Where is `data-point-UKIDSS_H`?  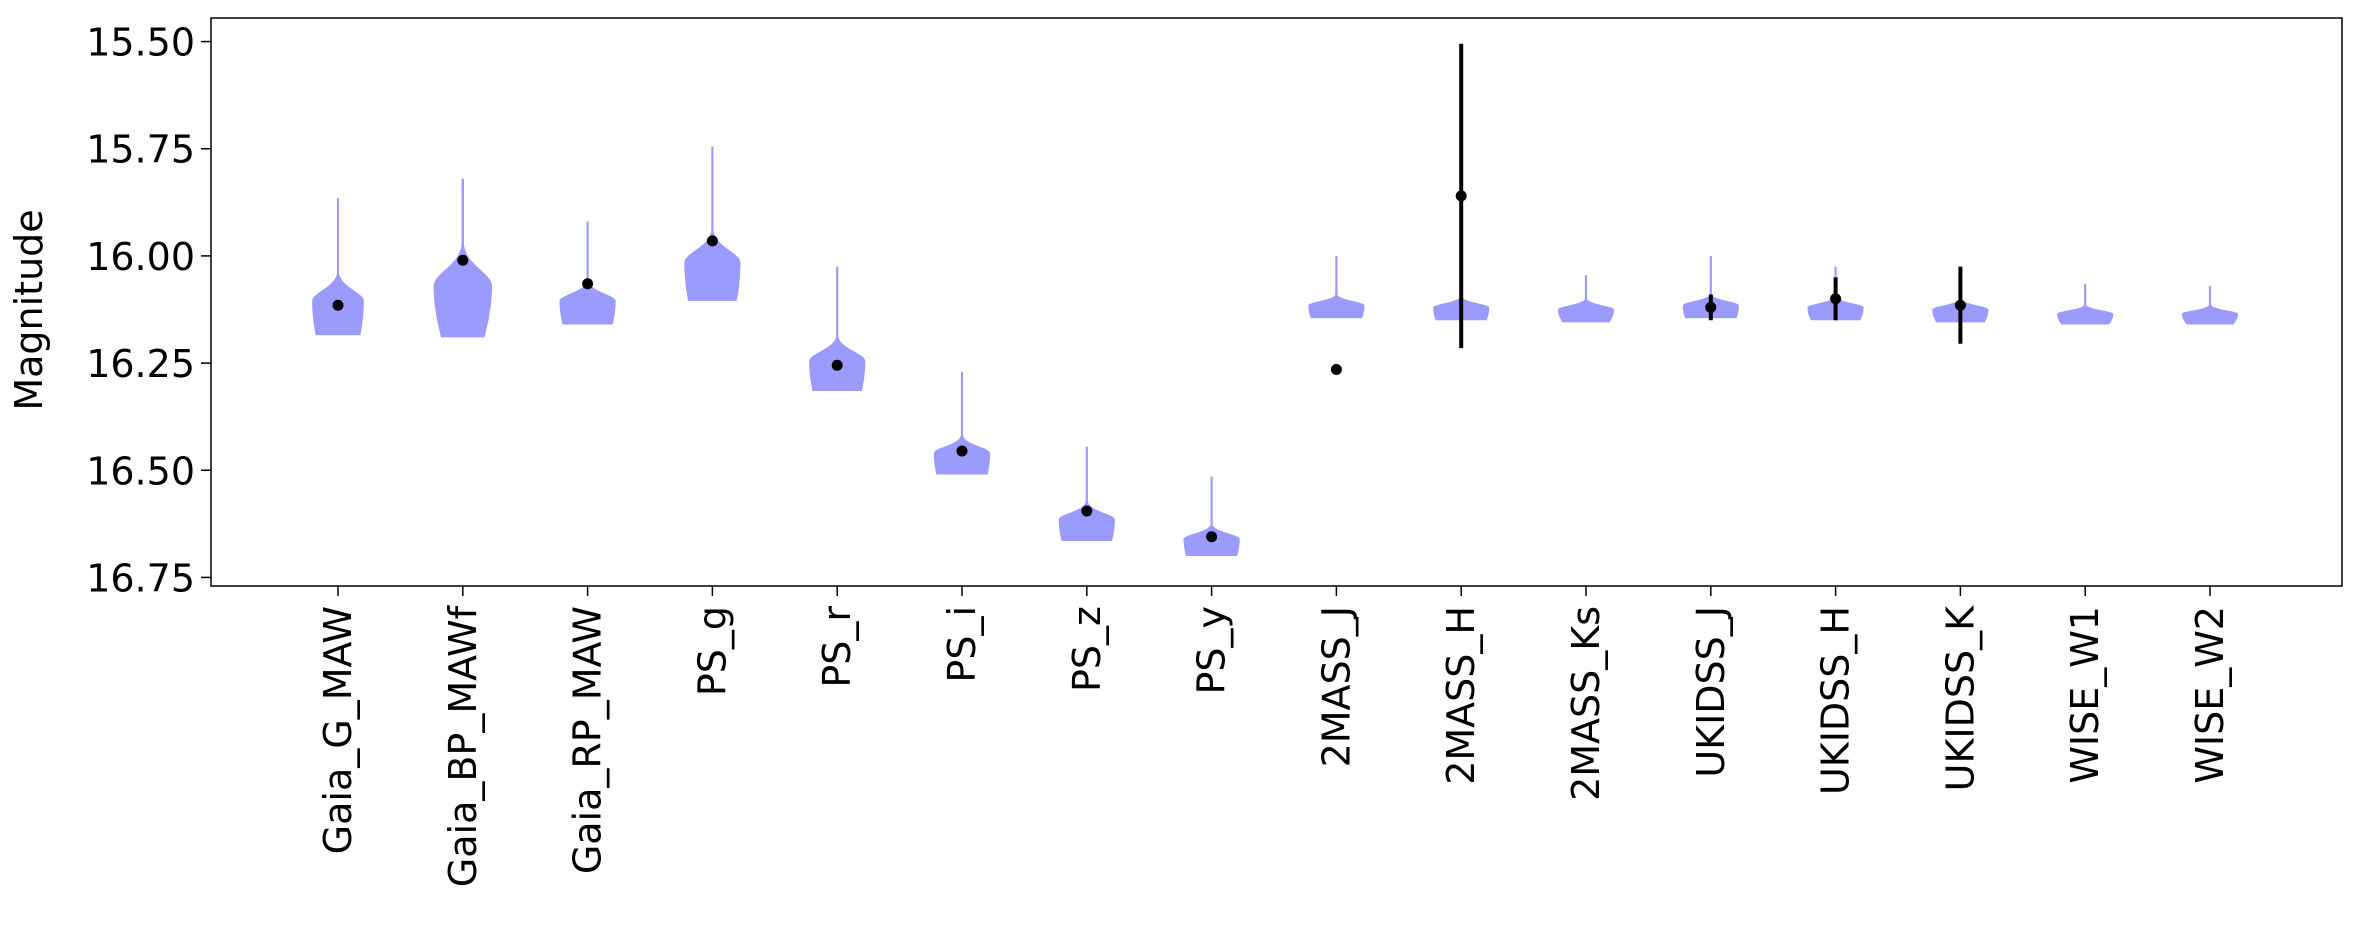 data-point-UKIDSS_H is located at coordinates (1836, 299).